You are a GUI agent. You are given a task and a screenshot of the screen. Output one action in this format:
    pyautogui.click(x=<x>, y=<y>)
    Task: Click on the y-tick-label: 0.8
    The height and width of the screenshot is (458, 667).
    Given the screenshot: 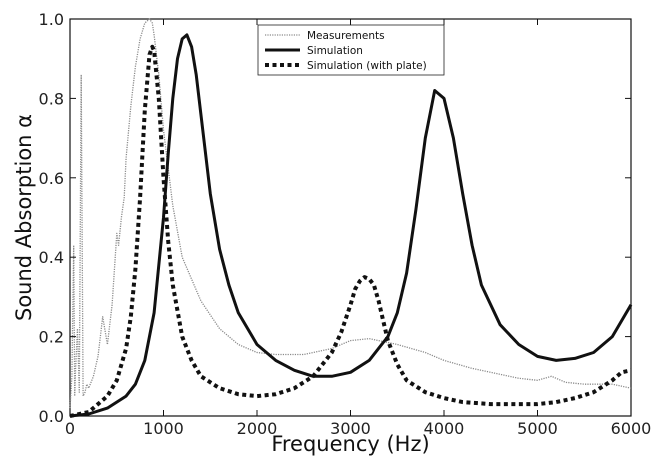 What is the action you would take?
    pyautogui.click(x=51, y=98)
    